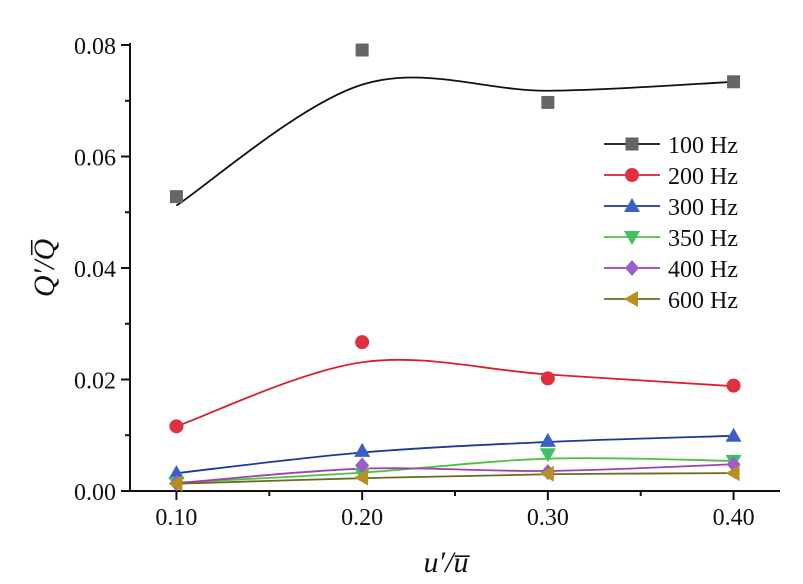  I want to click on legend-label: 350 Hz, so click(703, 239).